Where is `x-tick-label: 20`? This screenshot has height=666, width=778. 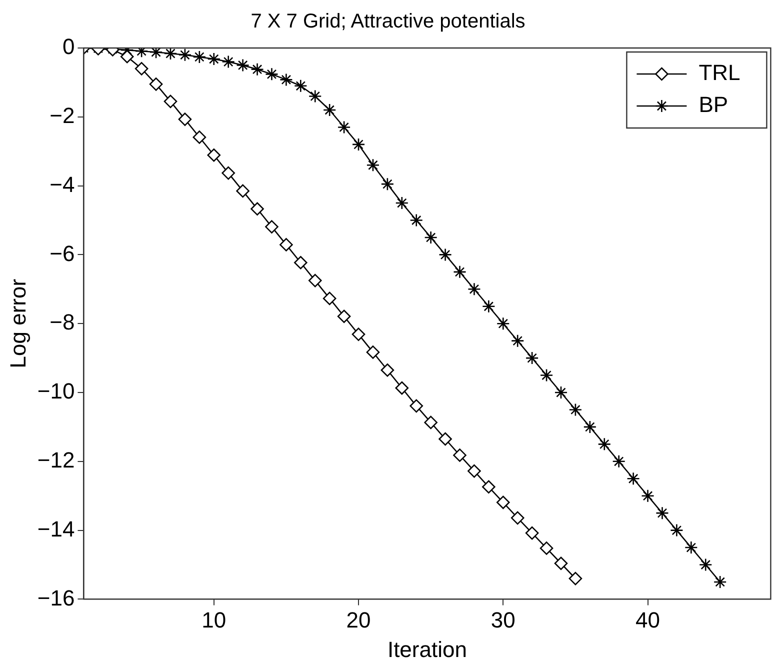 x-tick-label: 20 is located at coordinates (358, 619).